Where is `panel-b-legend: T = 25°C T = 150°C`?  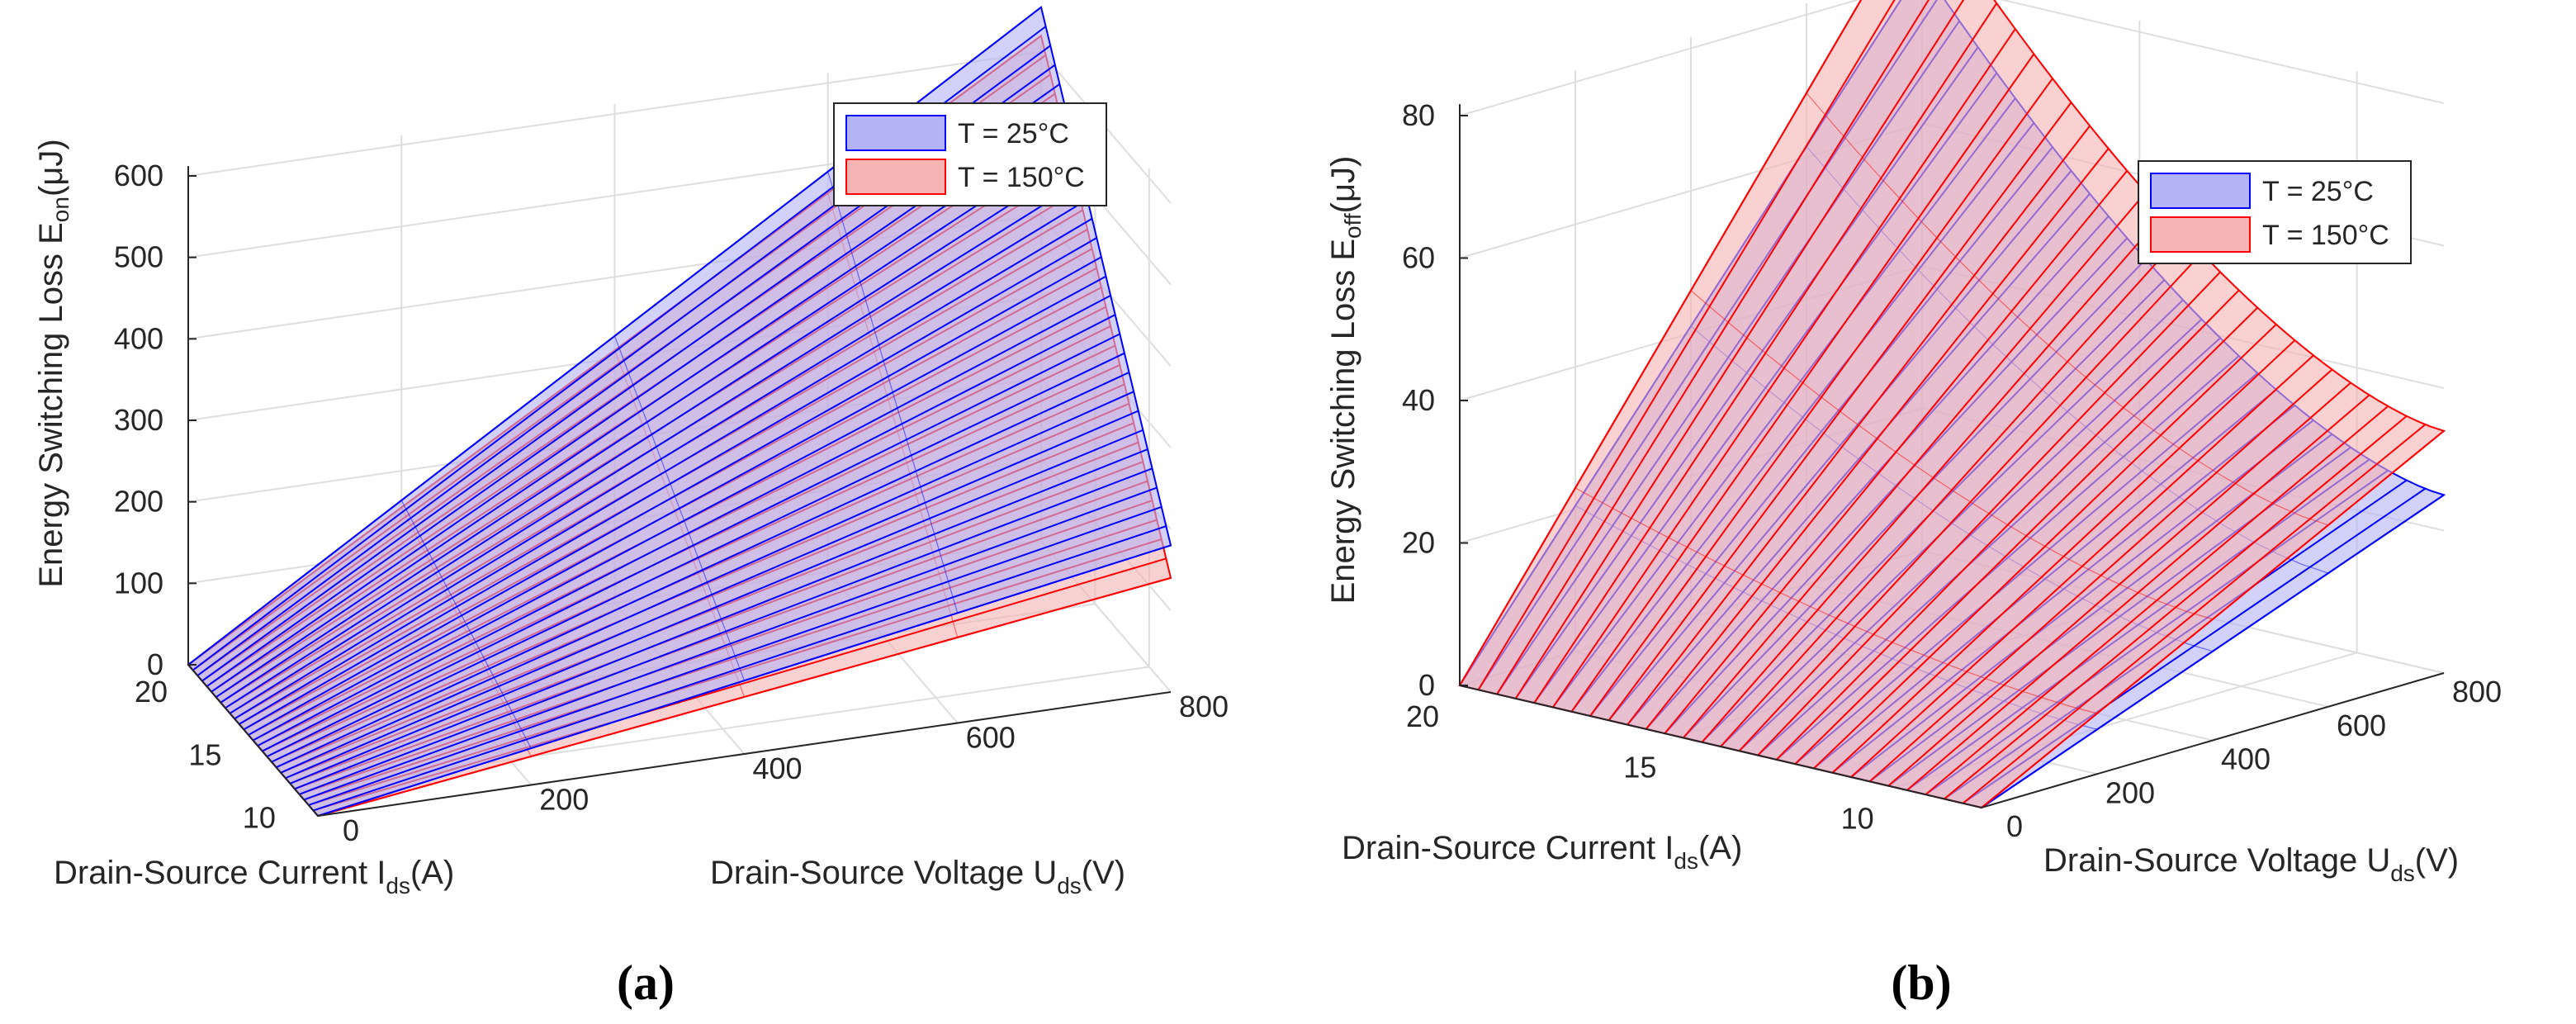
panel-b-legend: T = 25°C T = 150°C is located at coordinates (2275, 212).